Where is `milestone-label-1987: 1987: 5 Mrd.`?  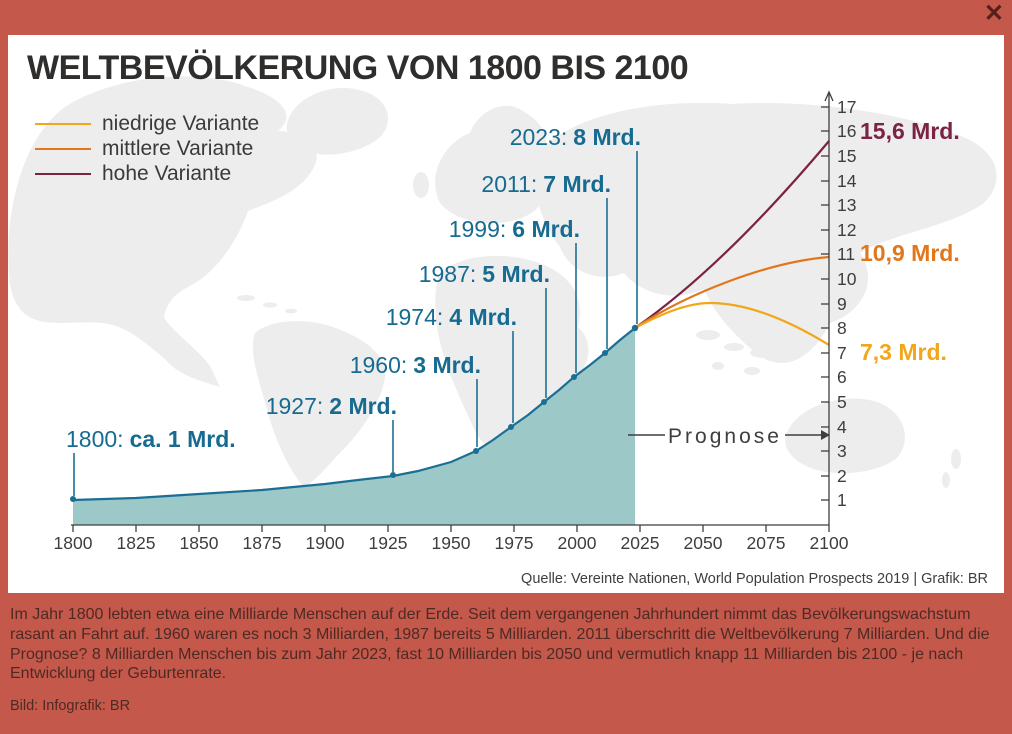 milestone-label-1987: 1987: 5 Mrd. is located at coordinates (484, 274).